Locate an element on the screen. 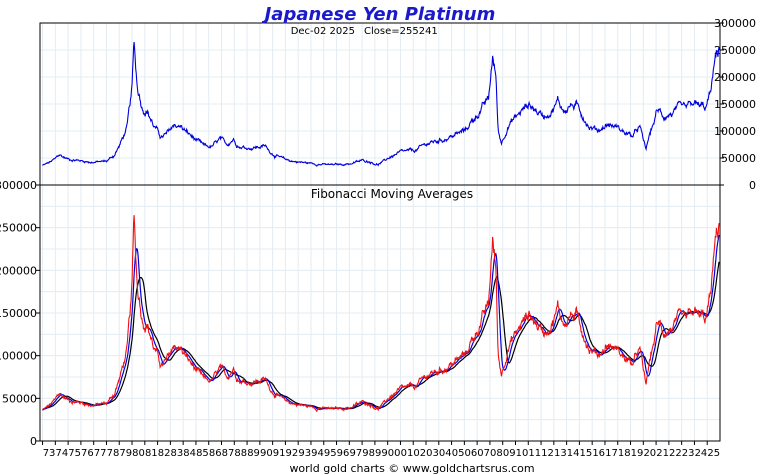  x-tick-label: 11 is located at coordinates (534, 453).